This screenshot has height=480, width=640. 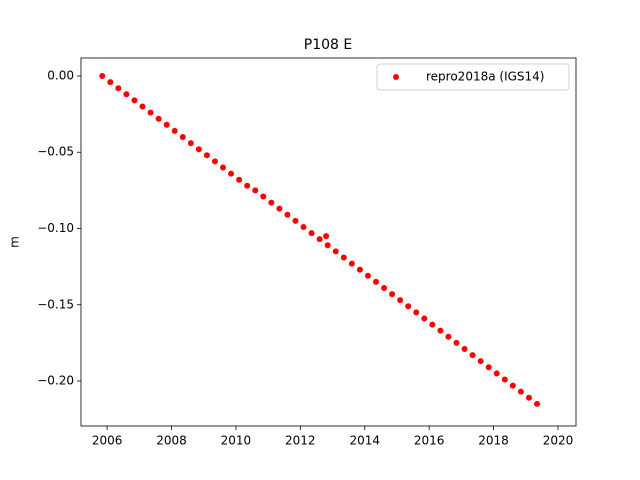 What do you see at coordinates (60, 75) in the screenshot?
I see `y-tick-label: 0.00` at bounding box center [60, 75].